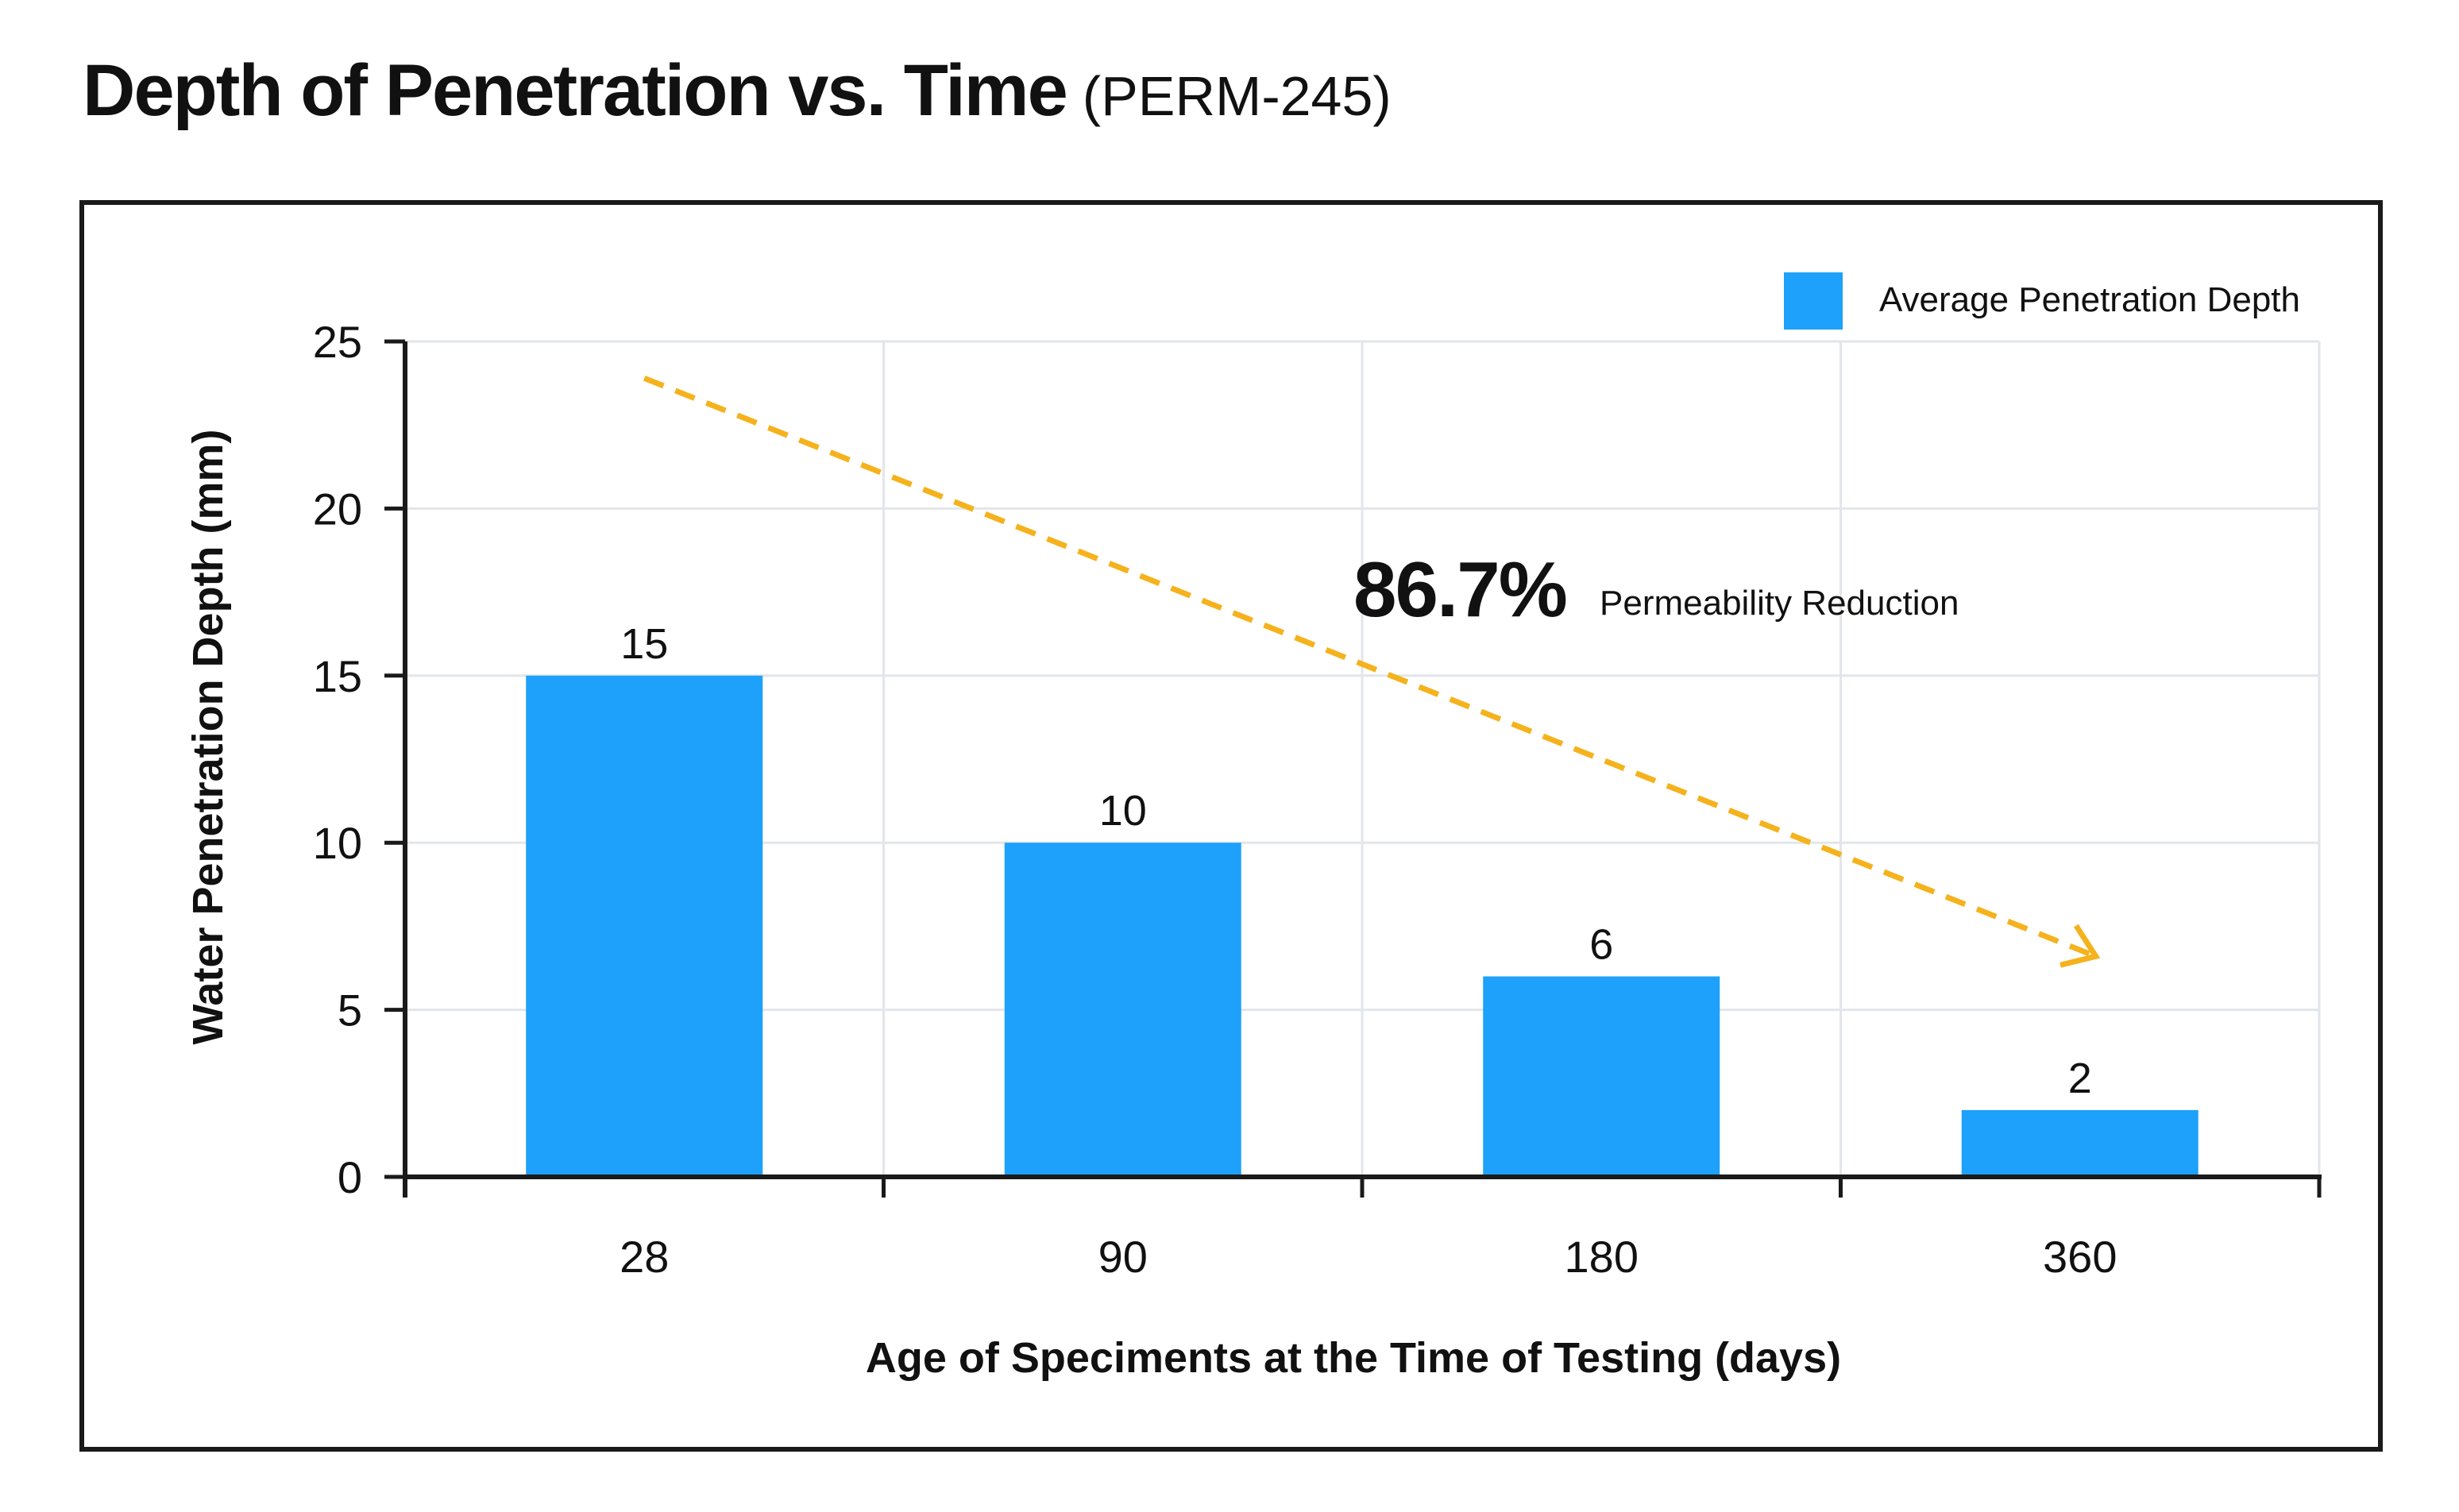 This screenshot has height=1512, width=2459. I want to click on x-tick-label: 360, so click(2080, 1257).